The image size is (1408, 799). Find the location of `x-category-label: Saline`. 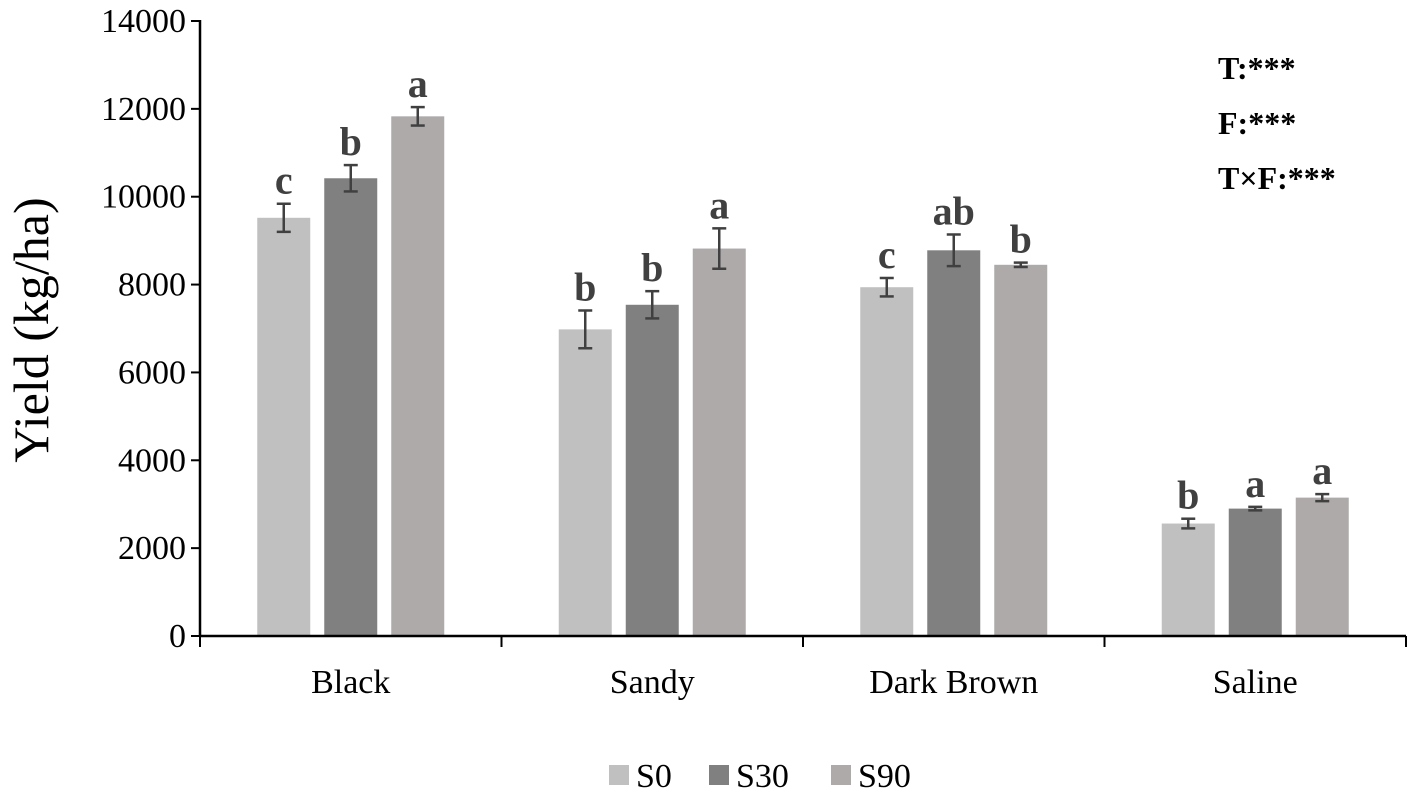

x-category-label: Saline is located at coordinates (1255, 682).